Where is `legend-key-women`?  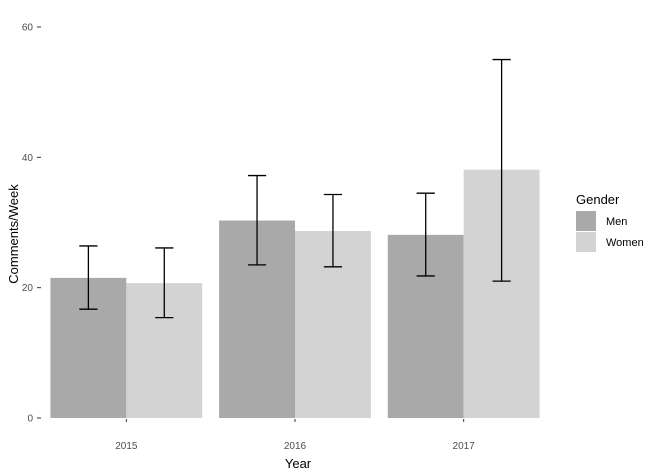 legend-key-women is located at coordinates (586, 242).